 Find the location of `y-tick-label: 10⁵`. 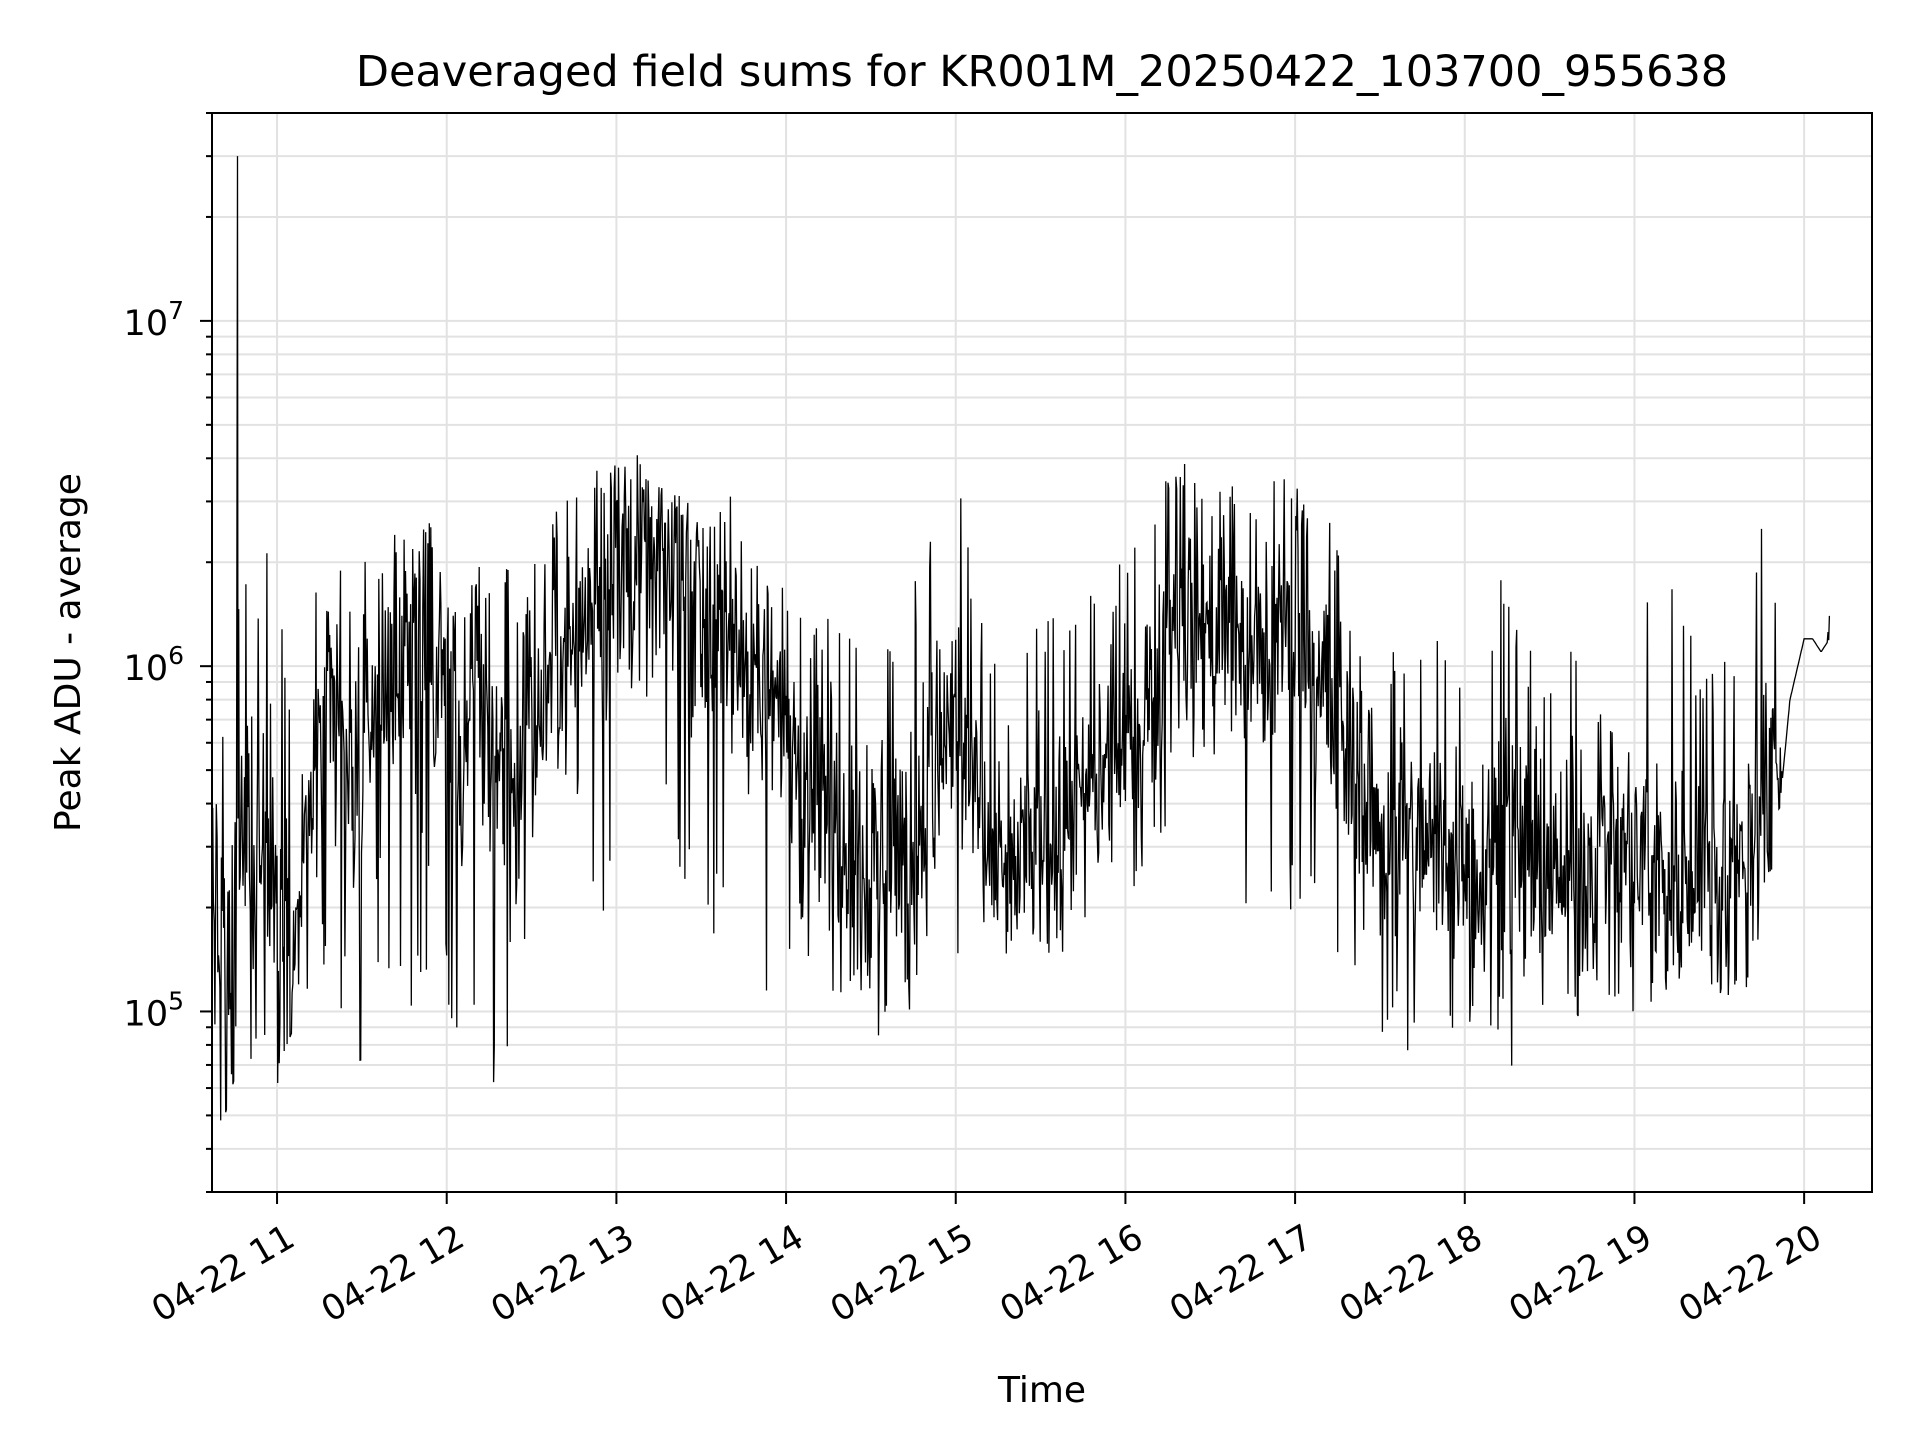

y-tick-label: 10⁵ is located at coordinates (154, 1010).